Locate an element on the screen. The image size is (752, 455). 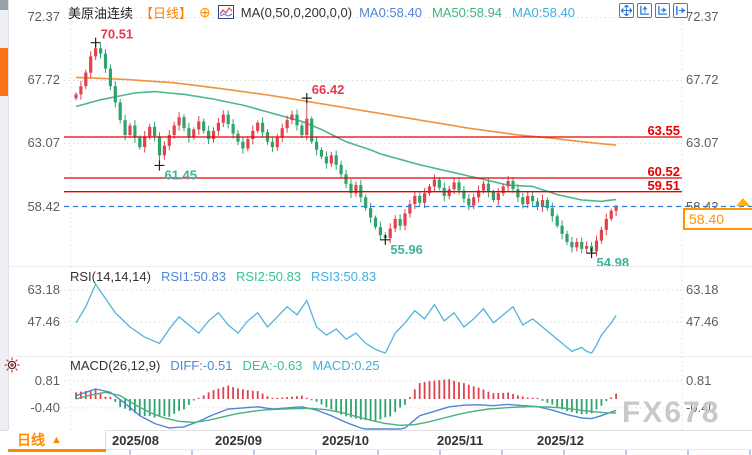
level-price-label: 63.55 is located at coordinates (663, 130).